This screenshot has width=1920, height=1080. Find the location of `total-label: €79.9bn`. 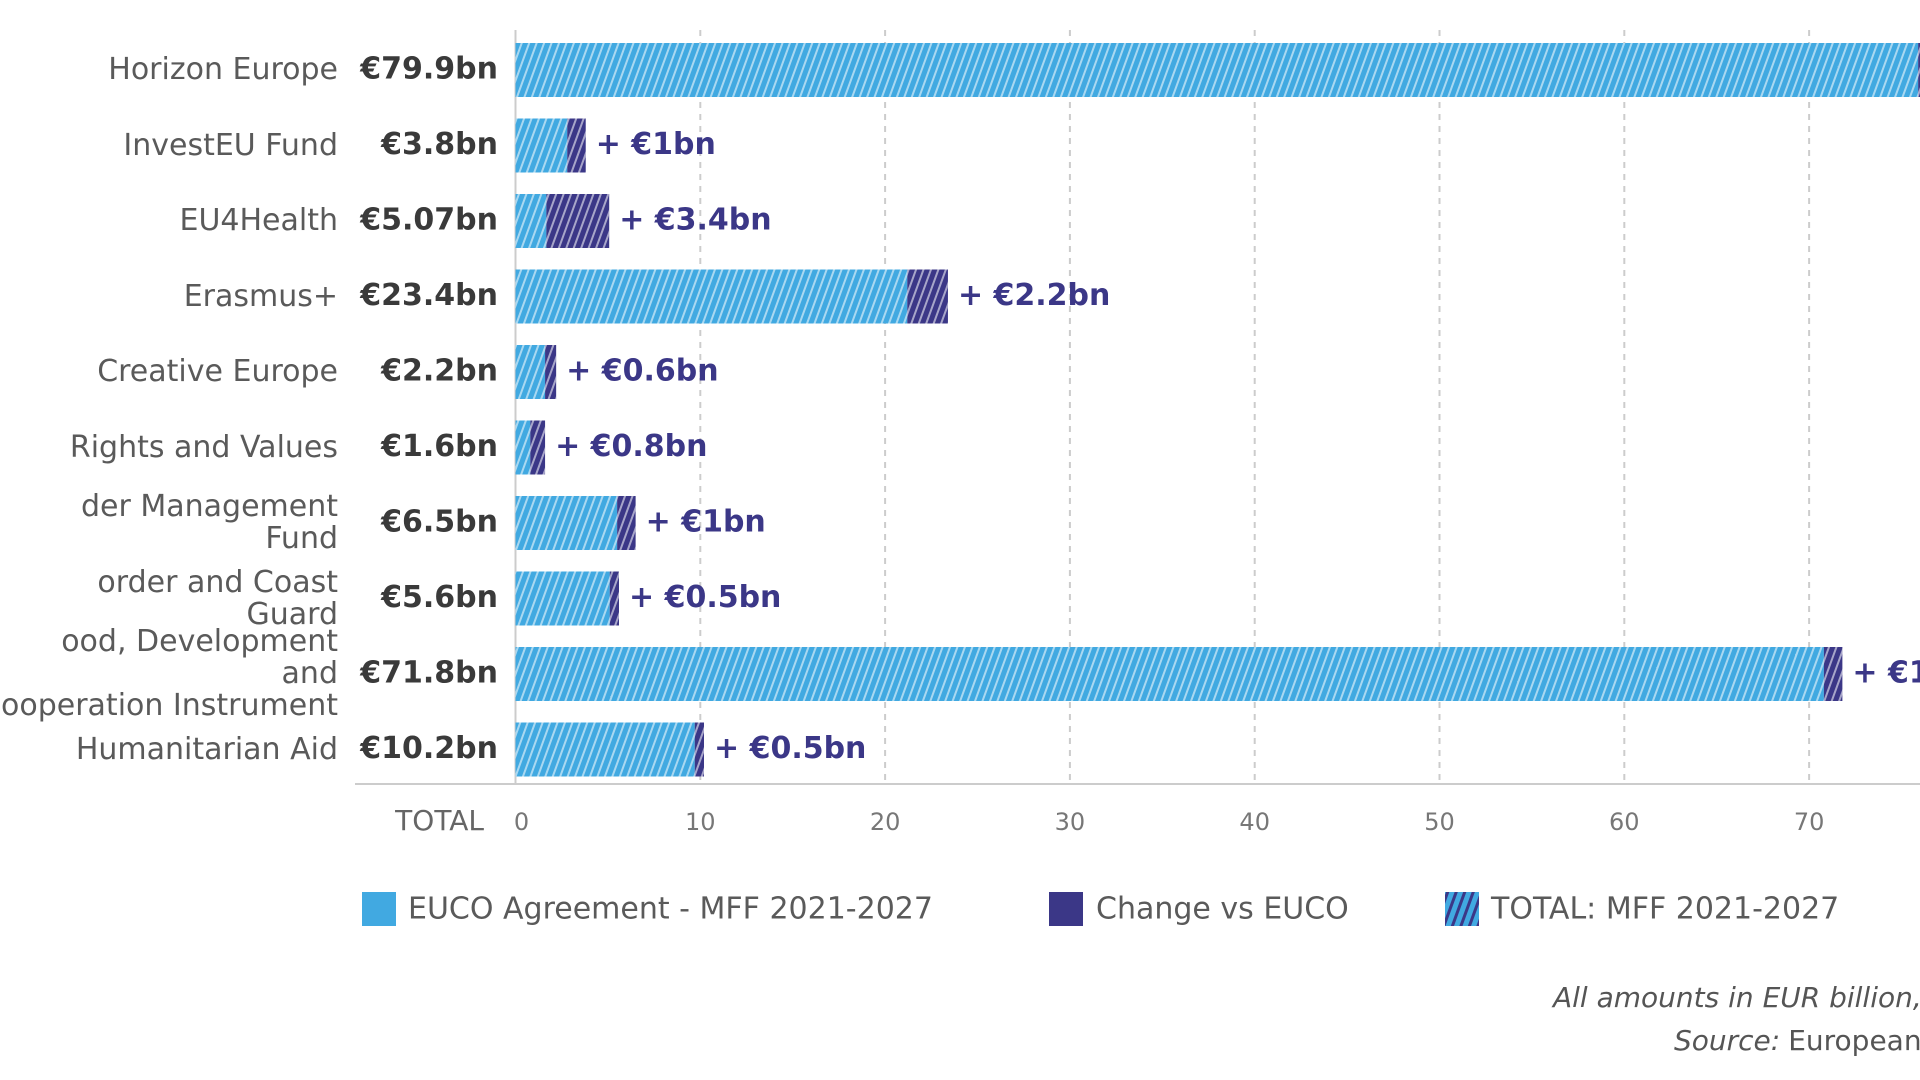

total-label: €79.9bn is located at coordinates (428, 69).